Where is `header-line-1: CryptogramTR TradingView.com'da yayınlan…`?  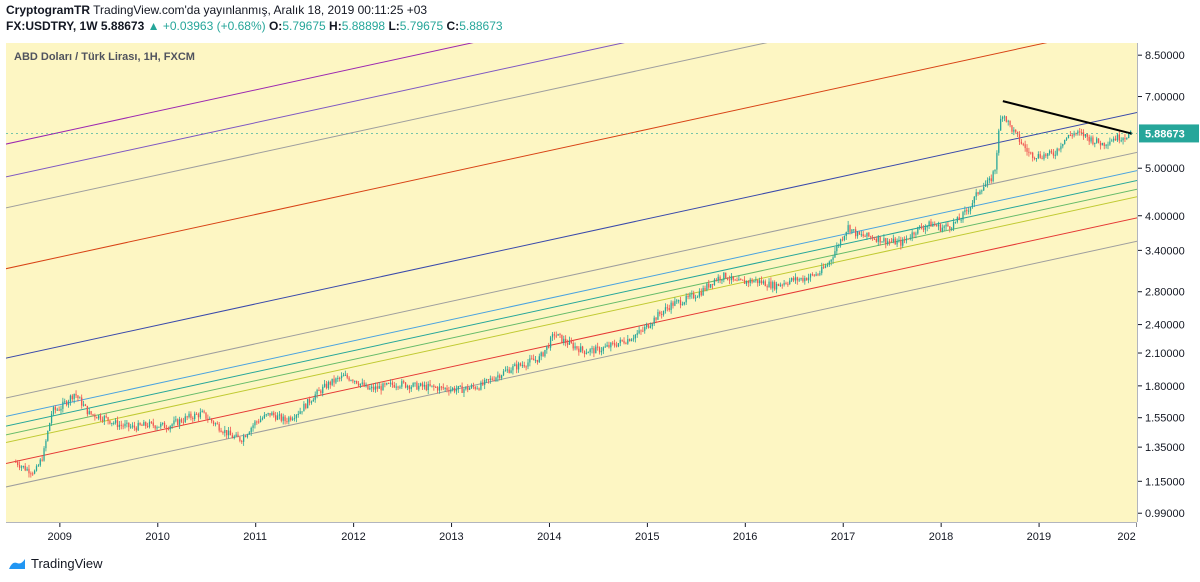
header-line-1: CryptogramTR TradingView.com'da yayınlan… is located at coordinates (216, 10).